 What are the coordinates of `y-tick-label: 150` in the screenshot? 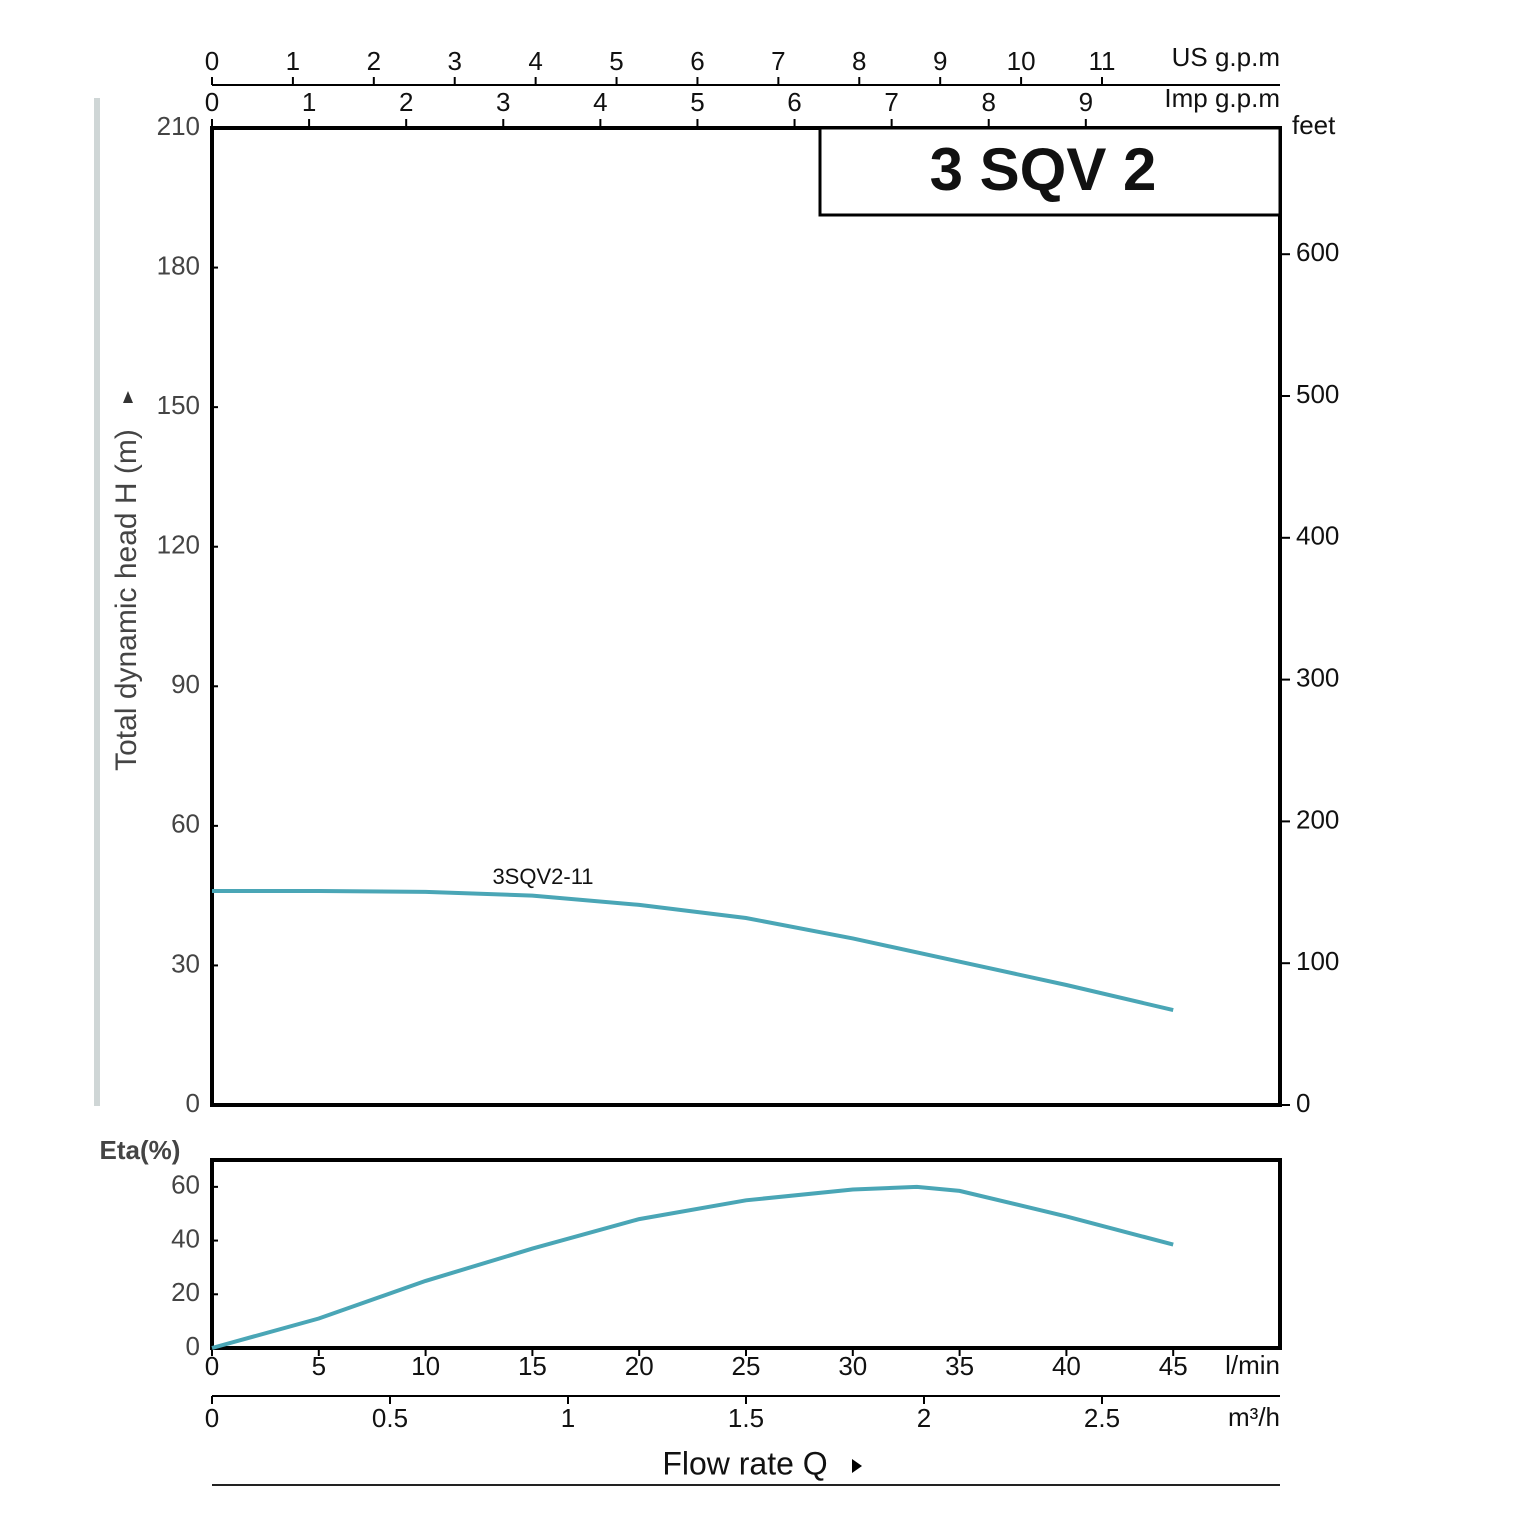 It's located at (178, 405).